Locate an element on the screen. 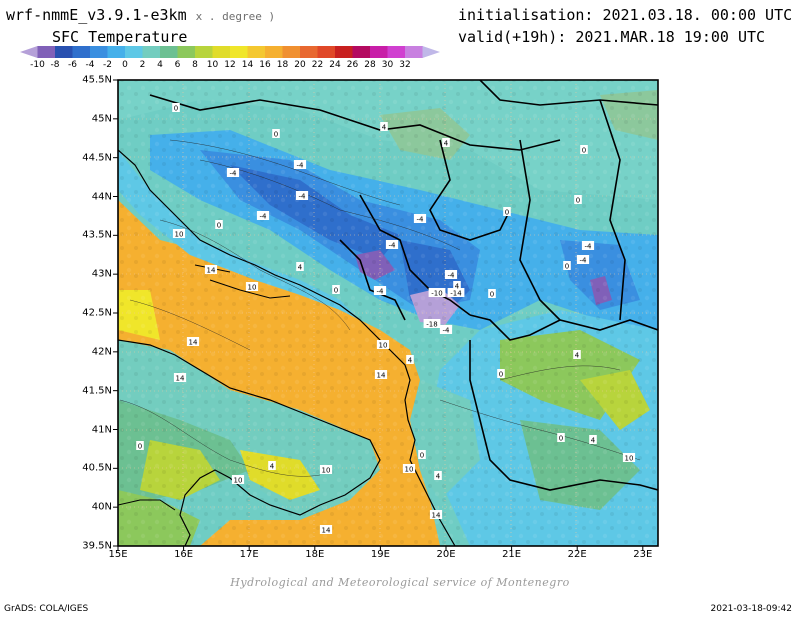  latitude-label: 40N is located at coordinates (101, 507).